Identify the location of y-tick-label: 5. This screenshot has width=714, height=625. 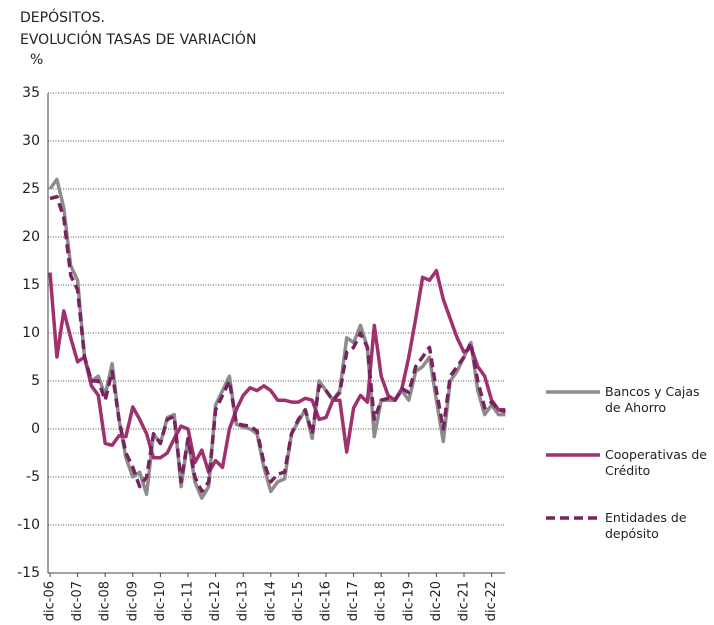
(35, 381).